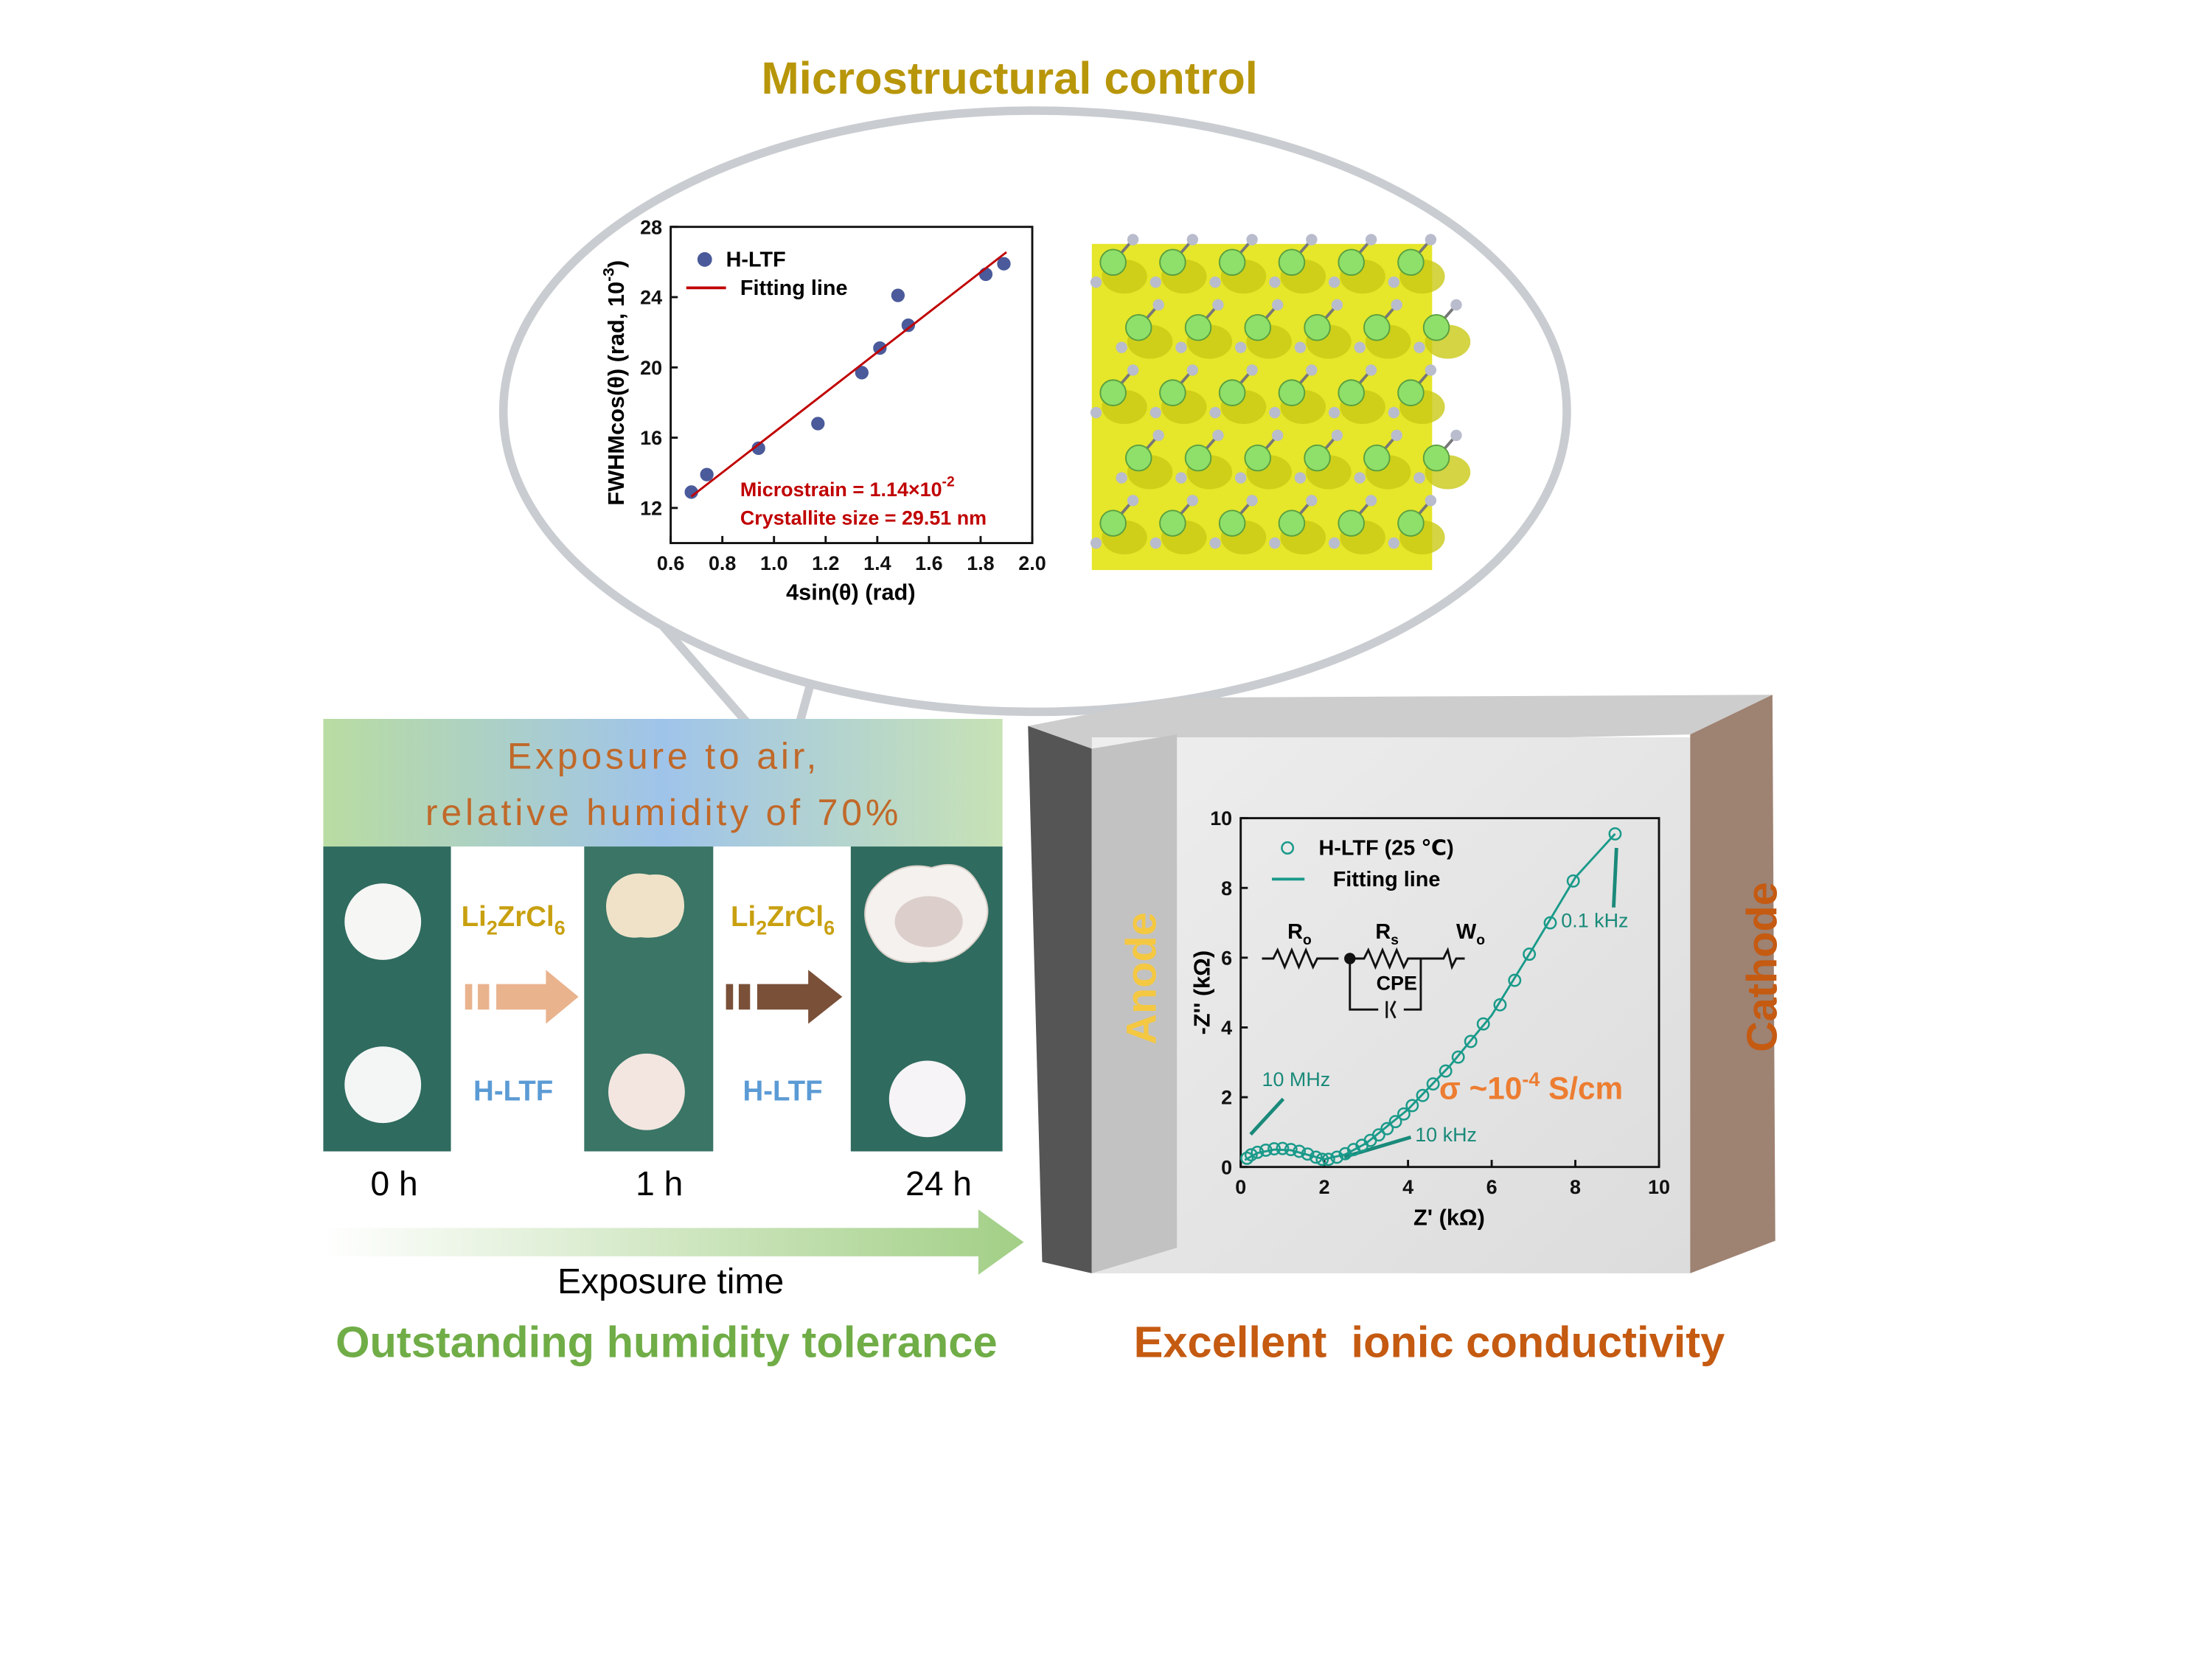 The width and height of the screenshot is (2212, 1659). What do you see at coordinates (651, 227) in the screenshot?
I see `y-tick-label: 28` at bounding box center [651, 227].